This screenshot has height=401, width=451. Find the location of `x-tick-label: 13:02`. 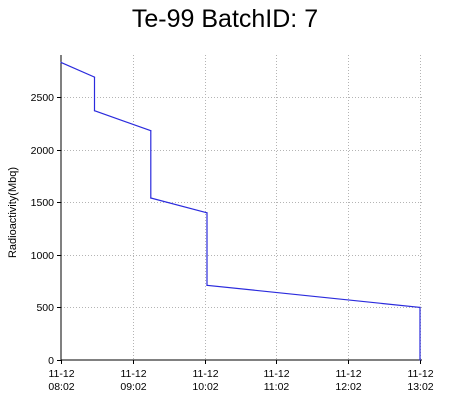

x-tick-label: 13:02 is located at coordinates (420, 387).